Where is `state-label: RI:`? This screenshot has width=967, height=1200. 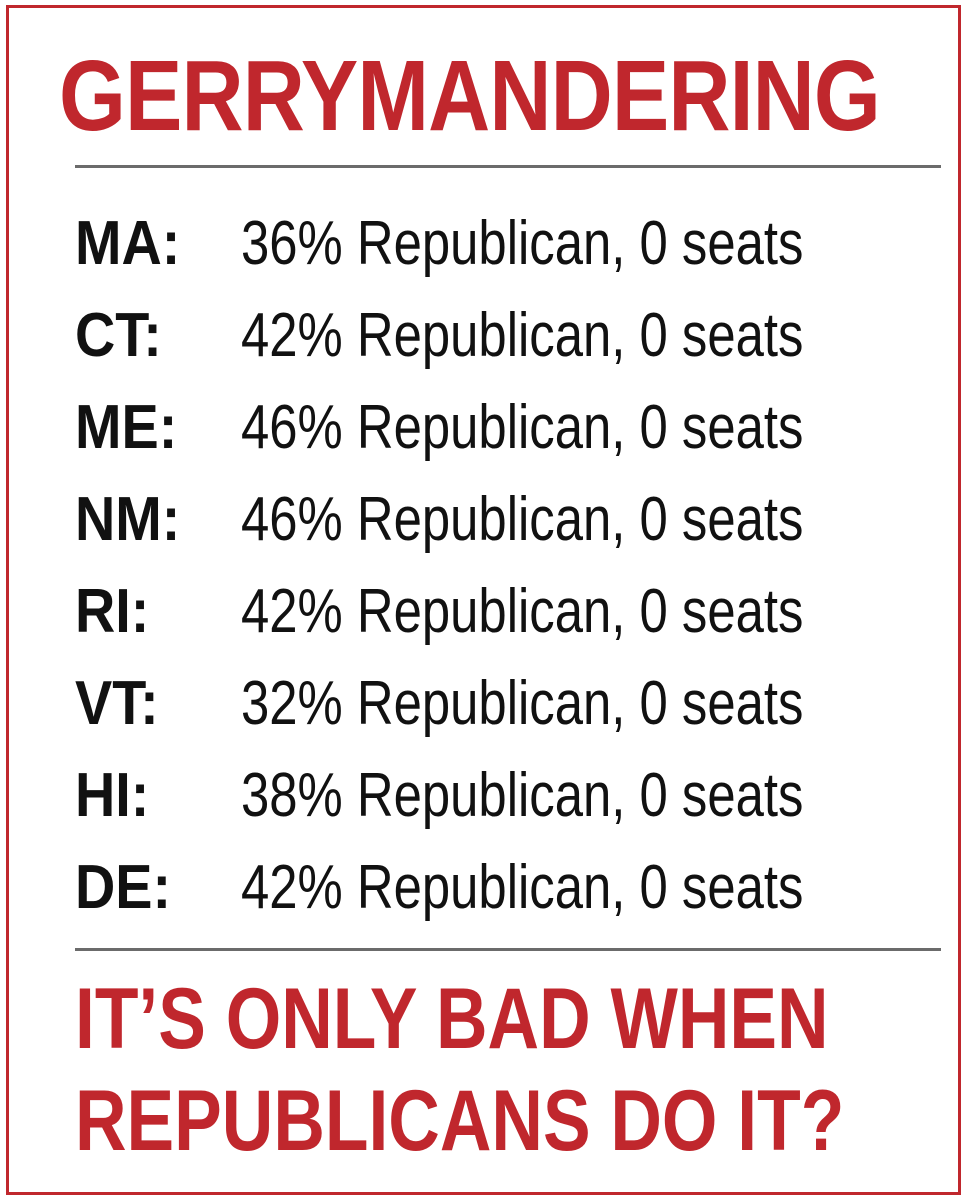
state-label: RI: is located at coordinates (112, 611).